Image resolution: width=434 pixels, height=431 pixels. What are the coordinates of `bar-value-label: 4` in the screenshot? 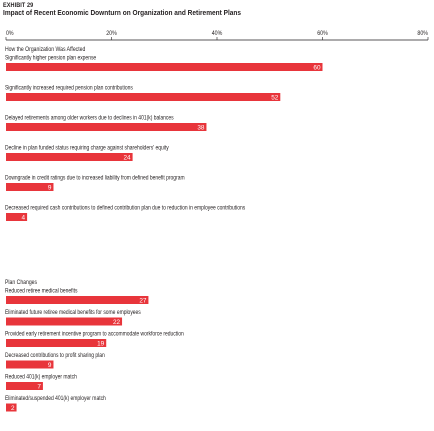 It's located at (24, 217).